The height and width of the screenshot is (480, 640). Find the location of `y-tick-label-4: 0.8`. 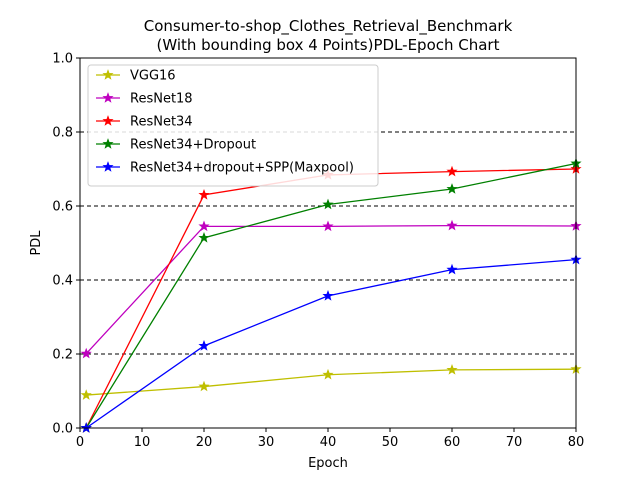

y-tick-label-4: 0.8 is located at coordinates (62, 133).